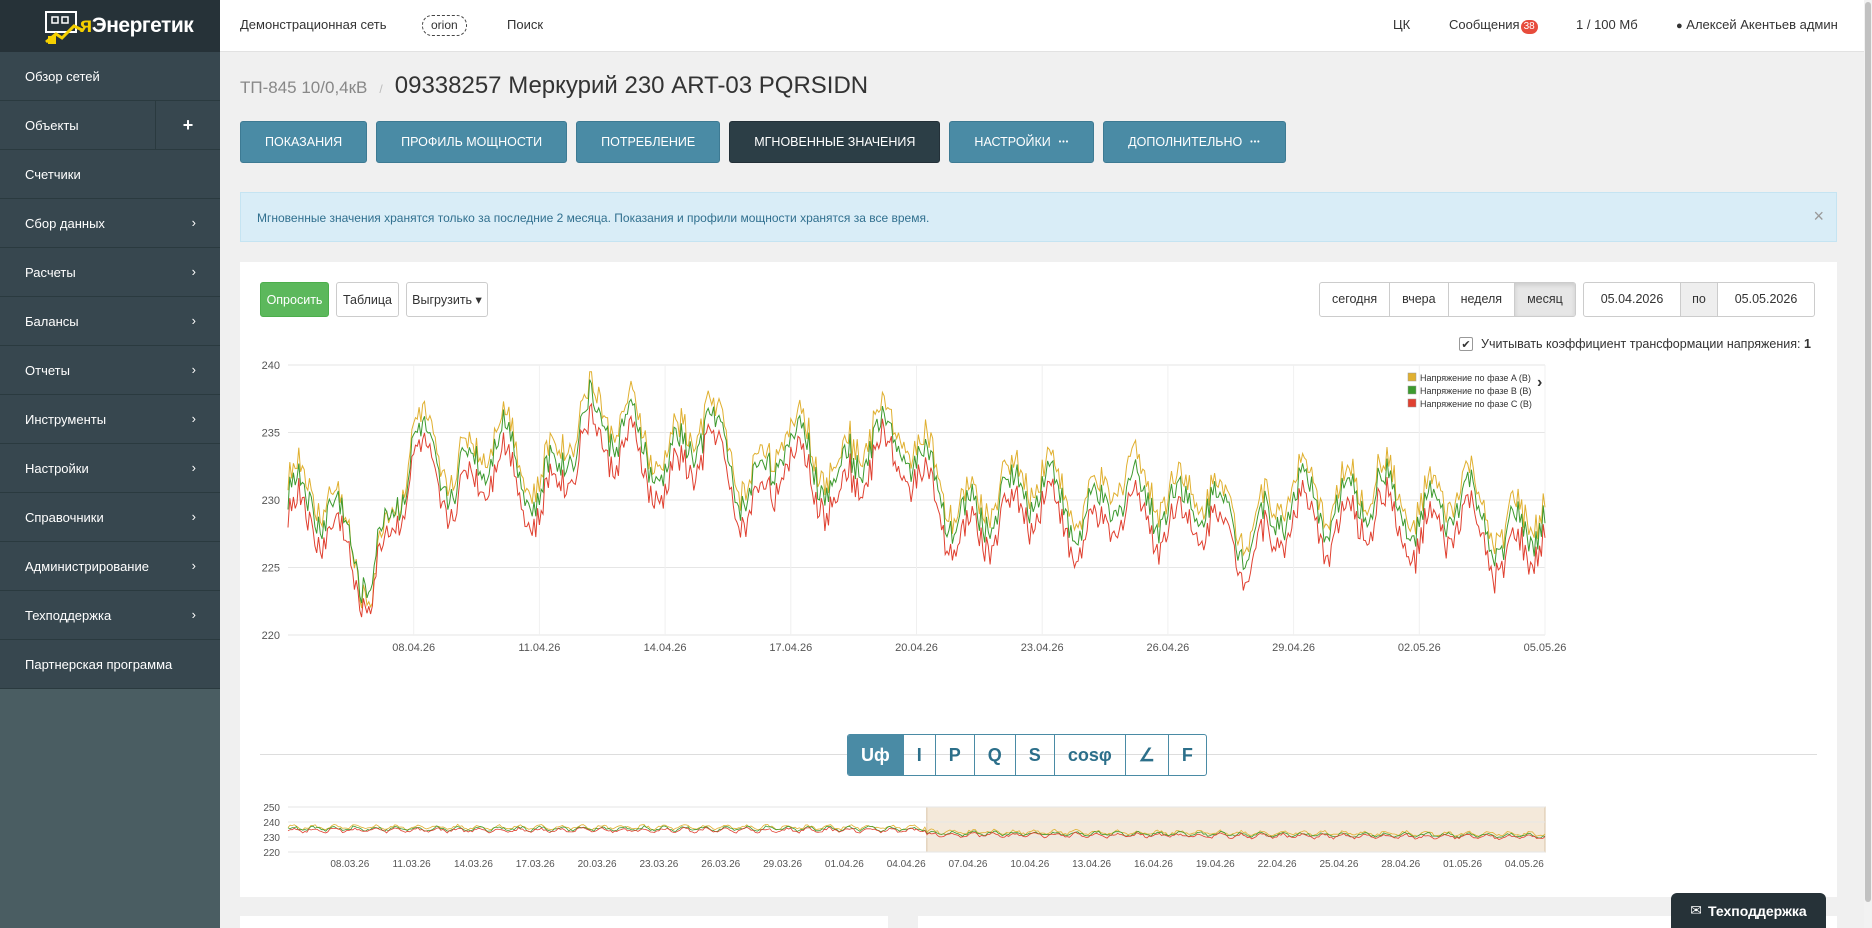 Image resolution: width=1872 pixels, height=928 pixels. What do you see at coordinates (271, 838) in the screenshot?
I see `y-tick-label: 230` at bounding box center [271, 838].